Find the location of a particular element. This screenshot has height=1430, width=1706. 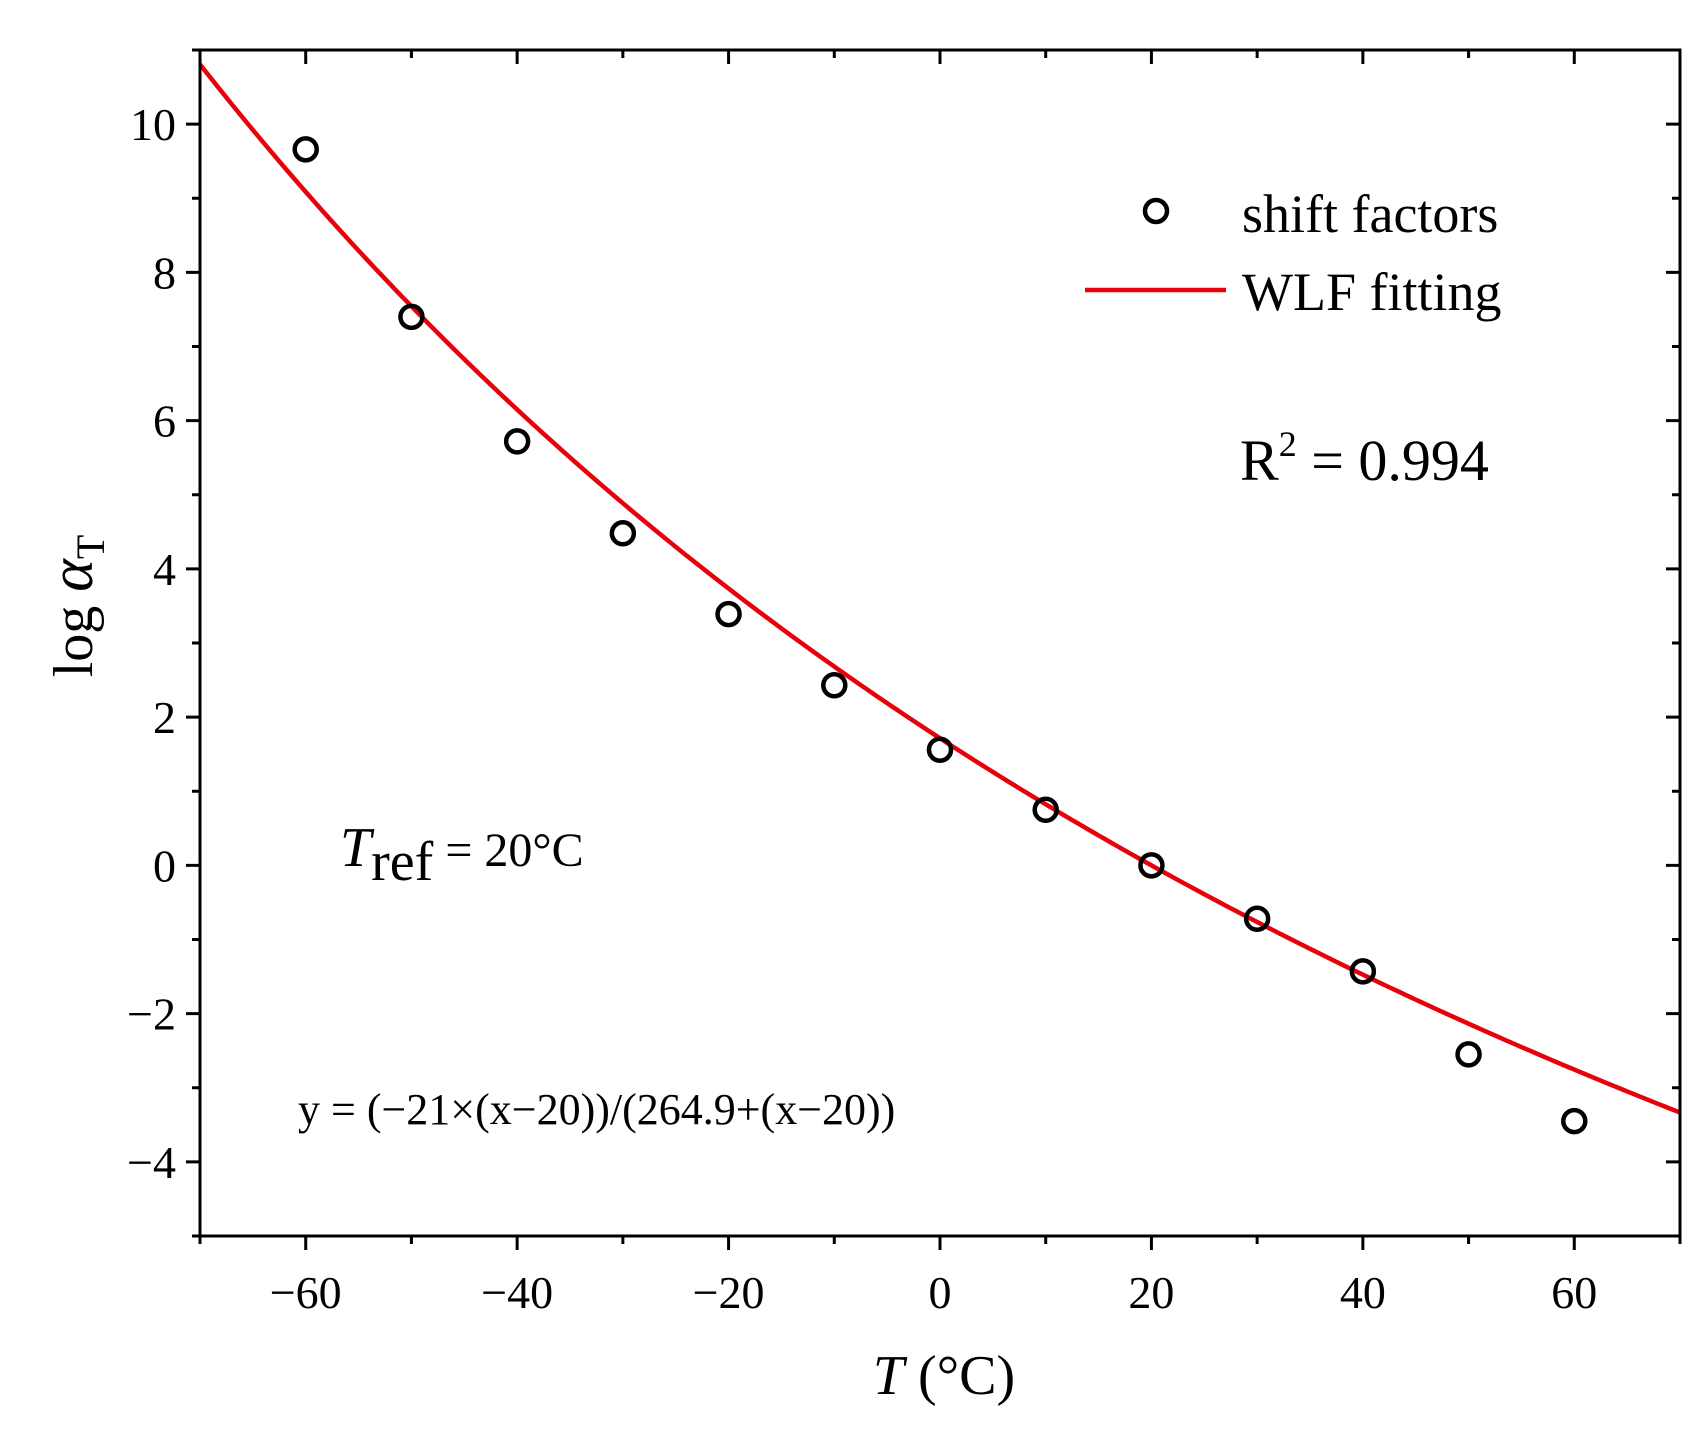

y-tick-label: −2 is located at coordinates (151, 1014).